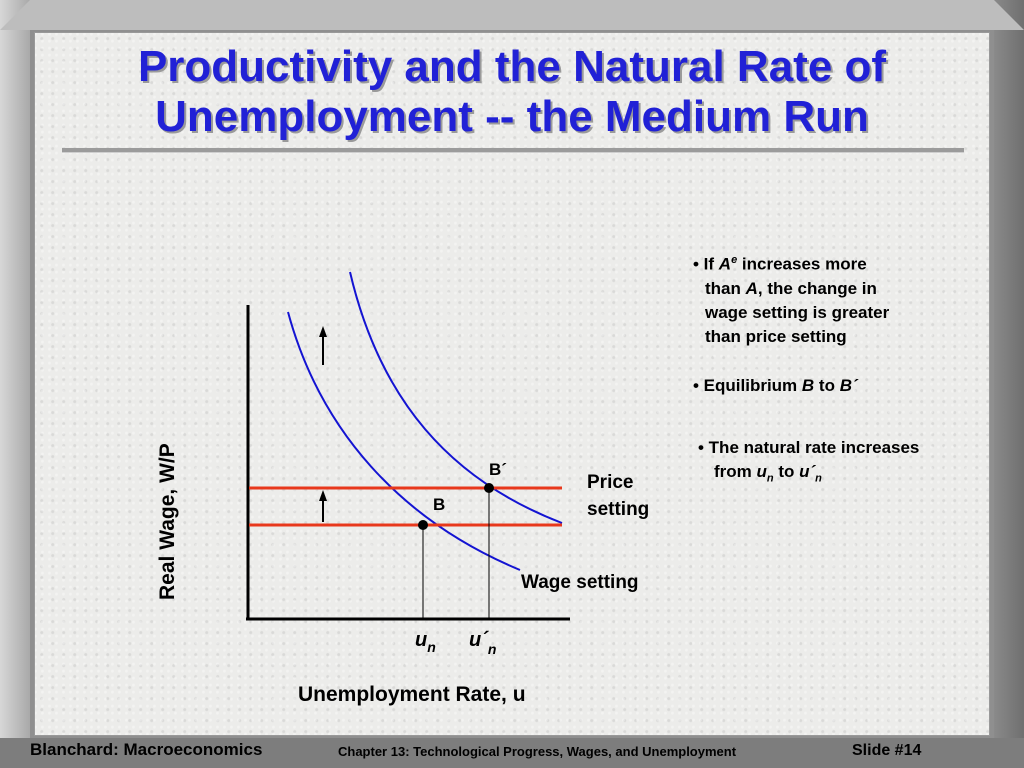 This screenshot has height=768, width=1024. I want to click on footer-book-title: Blanchard: Macroeconomics, so click(146, 749).